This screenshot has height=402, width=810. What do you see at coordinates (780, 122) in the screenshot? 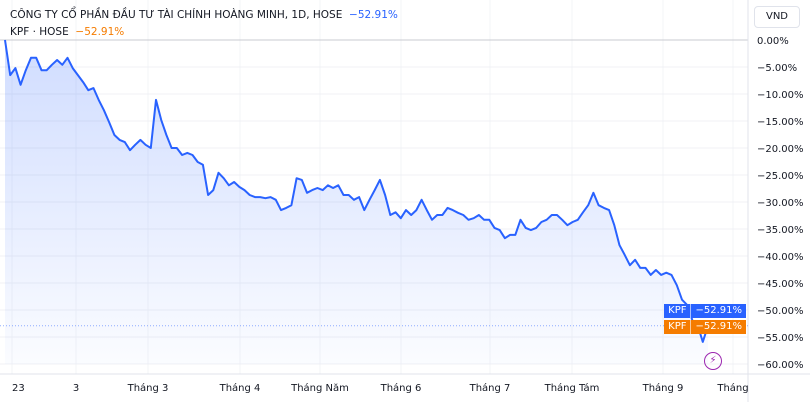
I see `y-tick-label: −15.00%` at bounding box center [780, 122].